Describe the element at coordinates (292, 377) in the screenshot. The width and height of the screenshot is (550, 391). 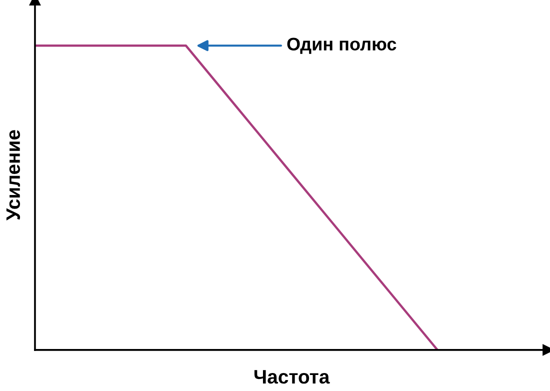
I see `x-axis-title: Частота` at that location.